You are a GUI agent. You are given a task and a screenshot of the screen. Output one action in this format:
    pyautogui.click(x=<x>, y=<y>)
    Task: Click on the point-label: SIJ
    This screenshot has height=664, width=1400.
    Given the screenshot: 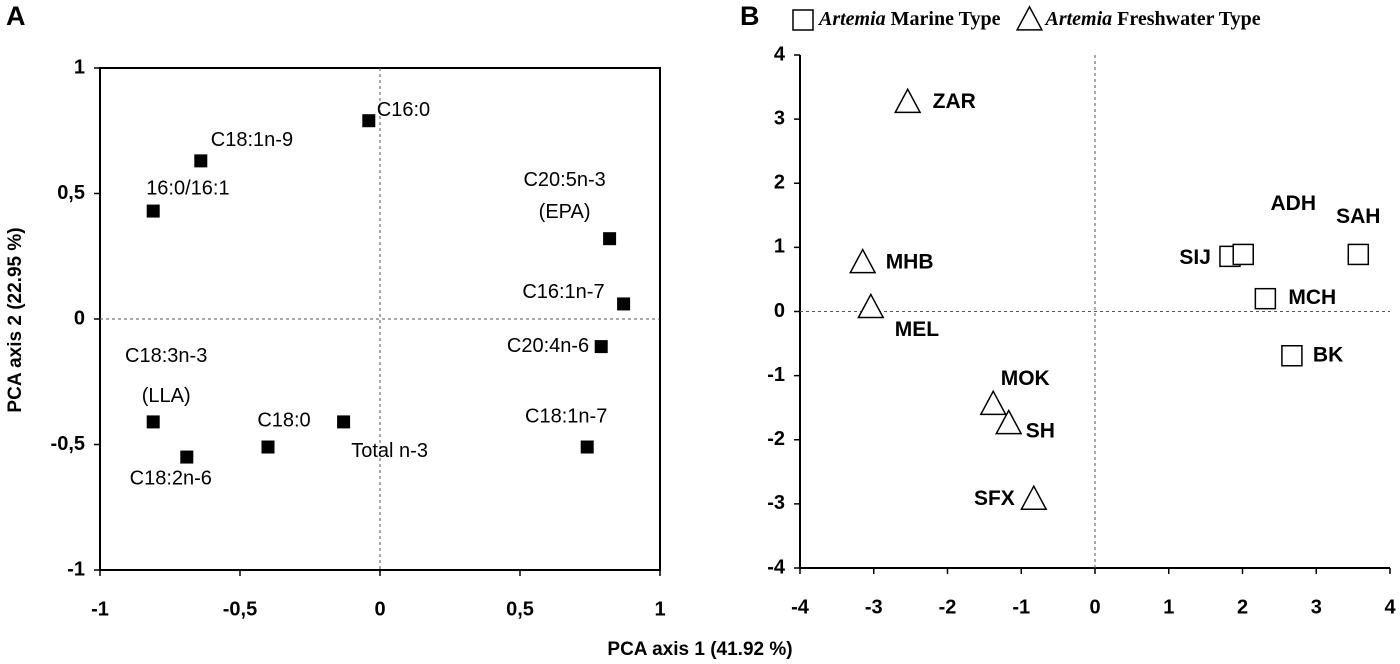 What is the action you would take?
    pyautogui.click(x=1195, y=257)
    